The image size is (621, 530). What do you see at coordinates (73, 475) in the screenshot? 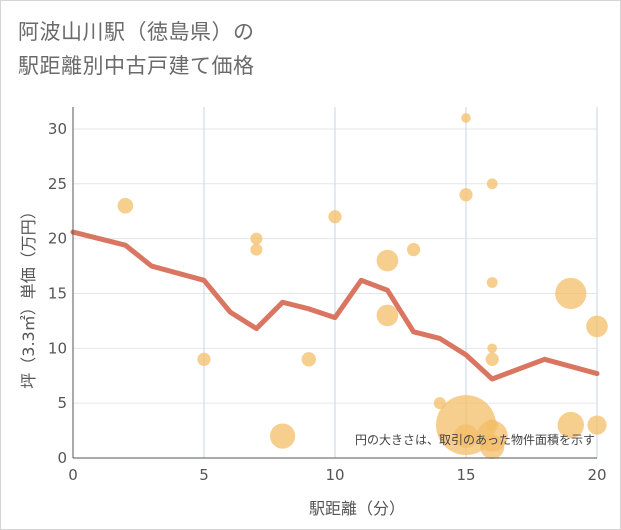
I see `x-tick-label: 0` at bounding box center [73, 475].